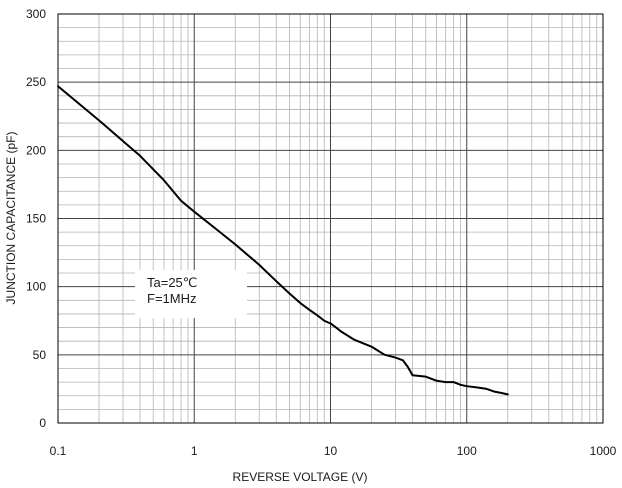 The height and width of the screenshot is (488, 622). I want to click on x-tick-label: 0.1, so click(58, 451).